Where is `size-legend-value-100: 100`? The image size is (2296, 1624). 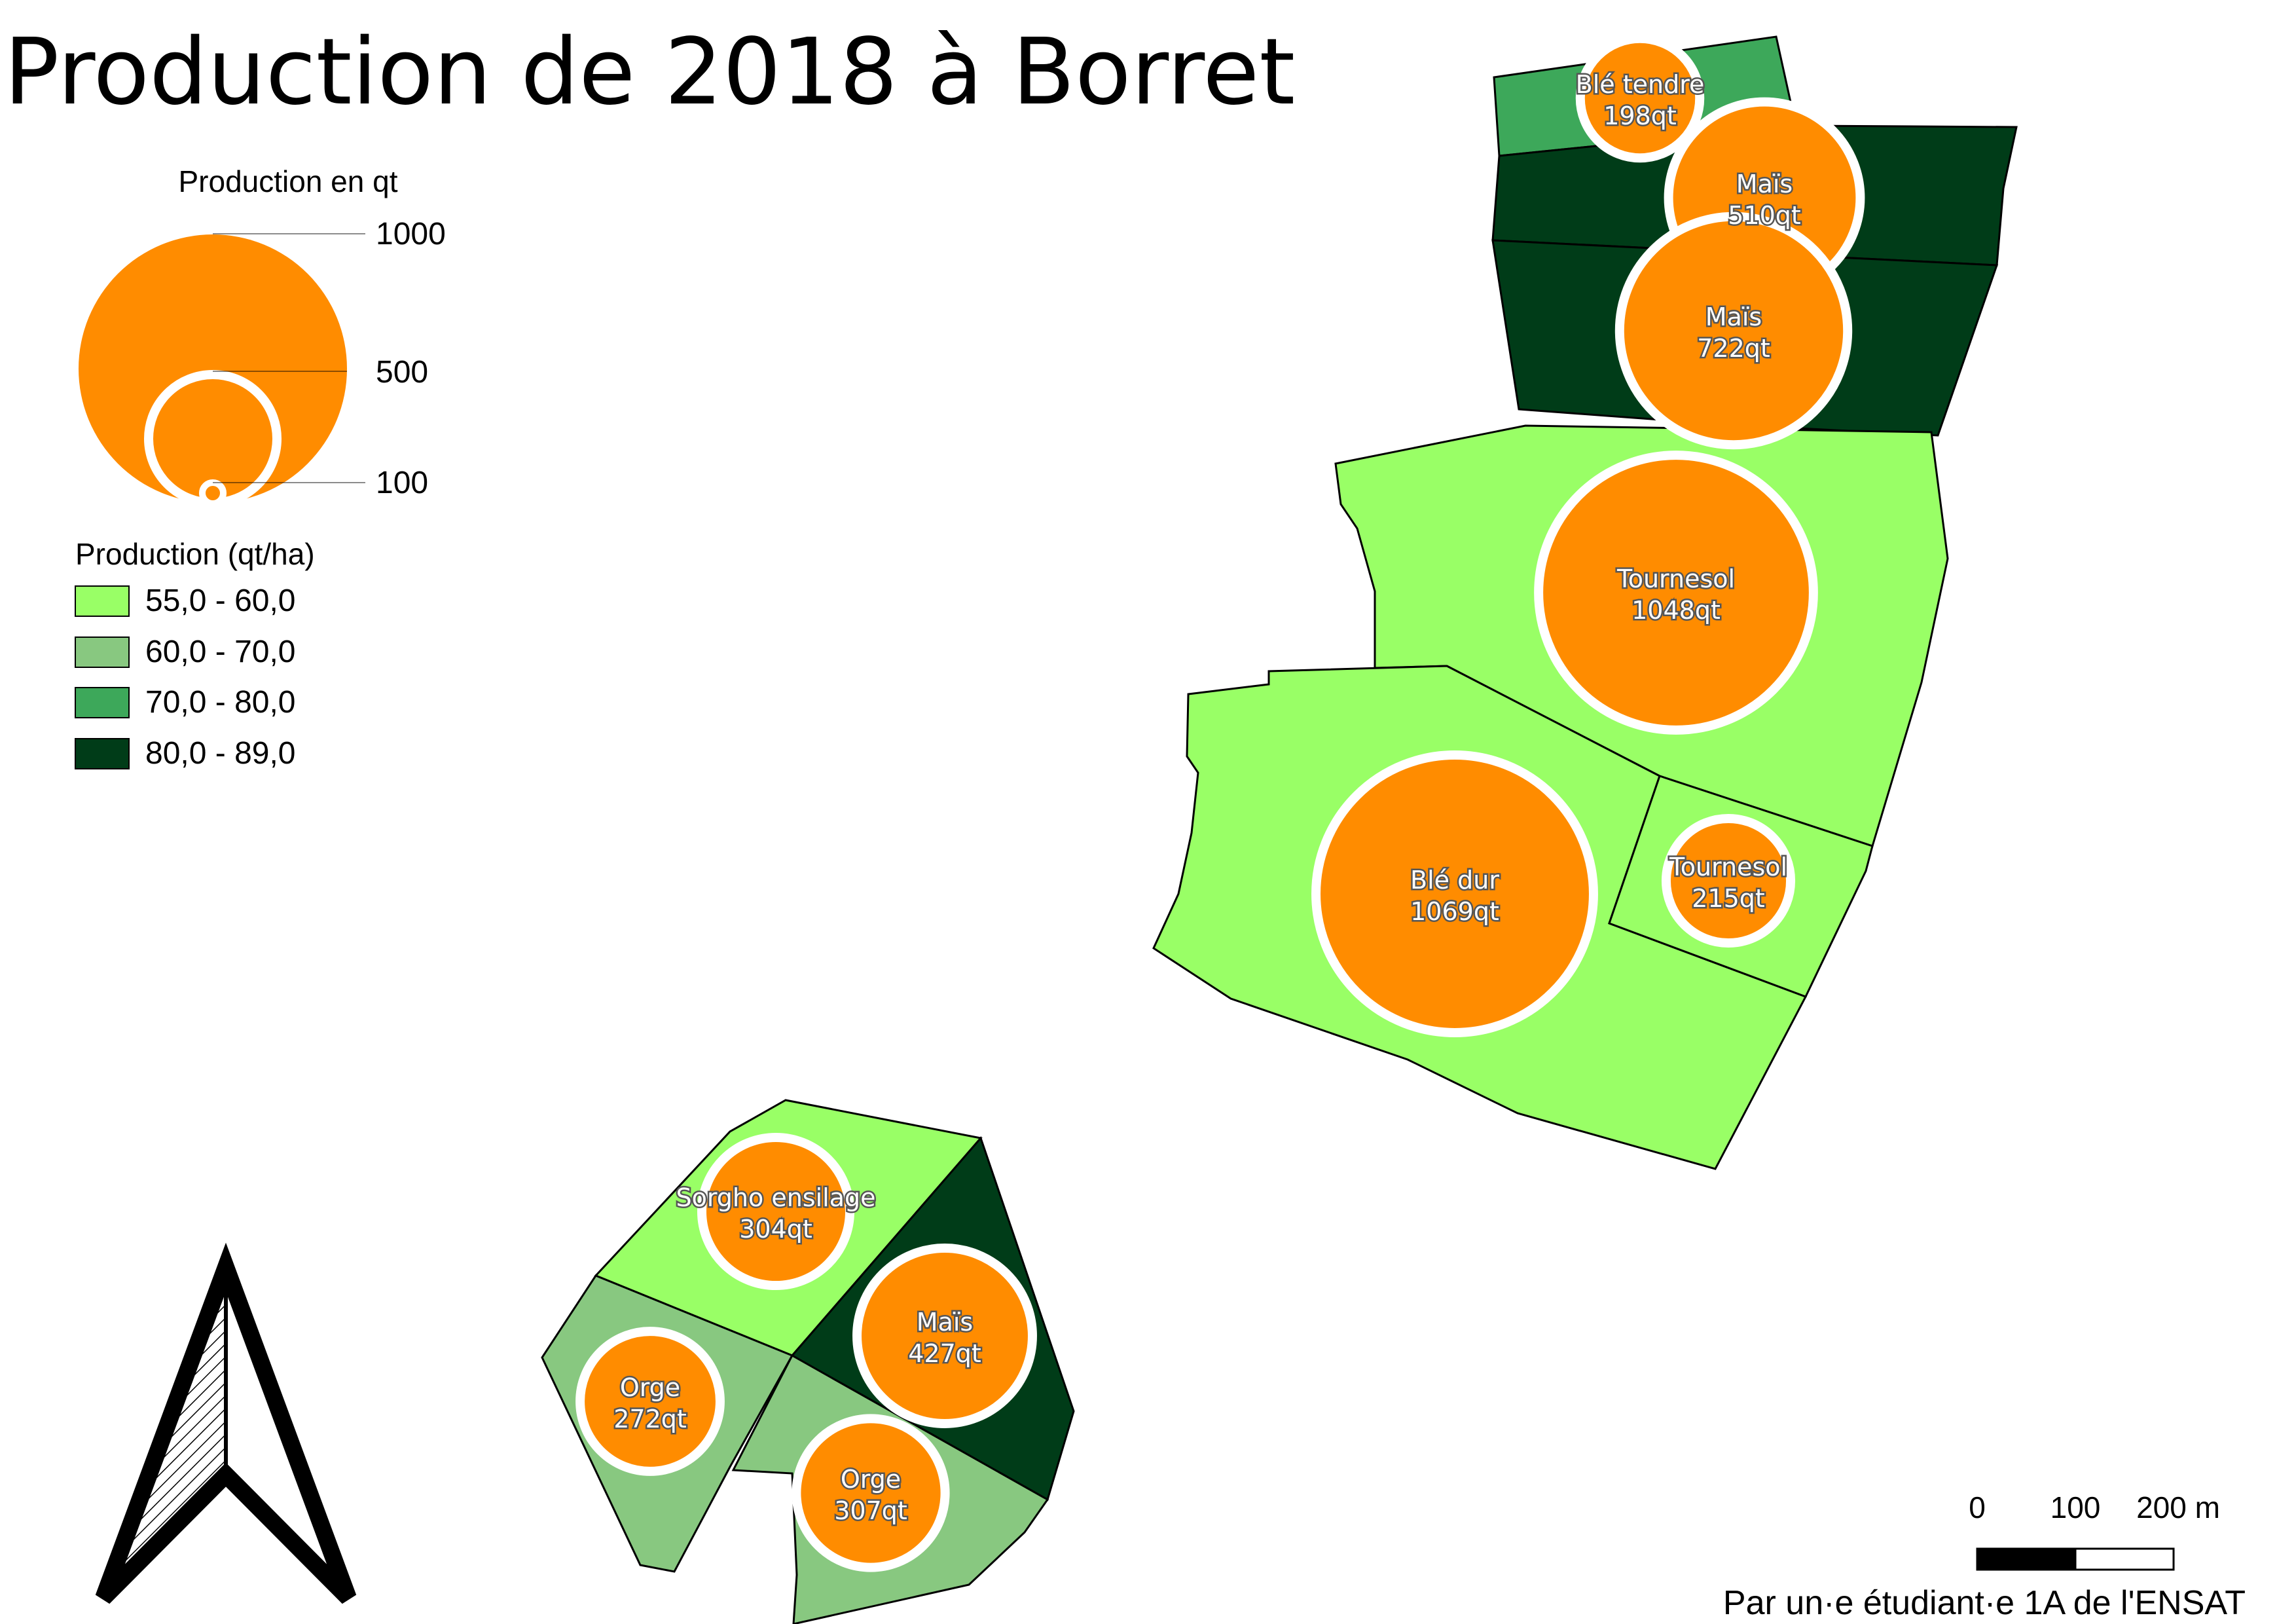 size-legend-value-100: 100 is located at coordinates (402, 483).